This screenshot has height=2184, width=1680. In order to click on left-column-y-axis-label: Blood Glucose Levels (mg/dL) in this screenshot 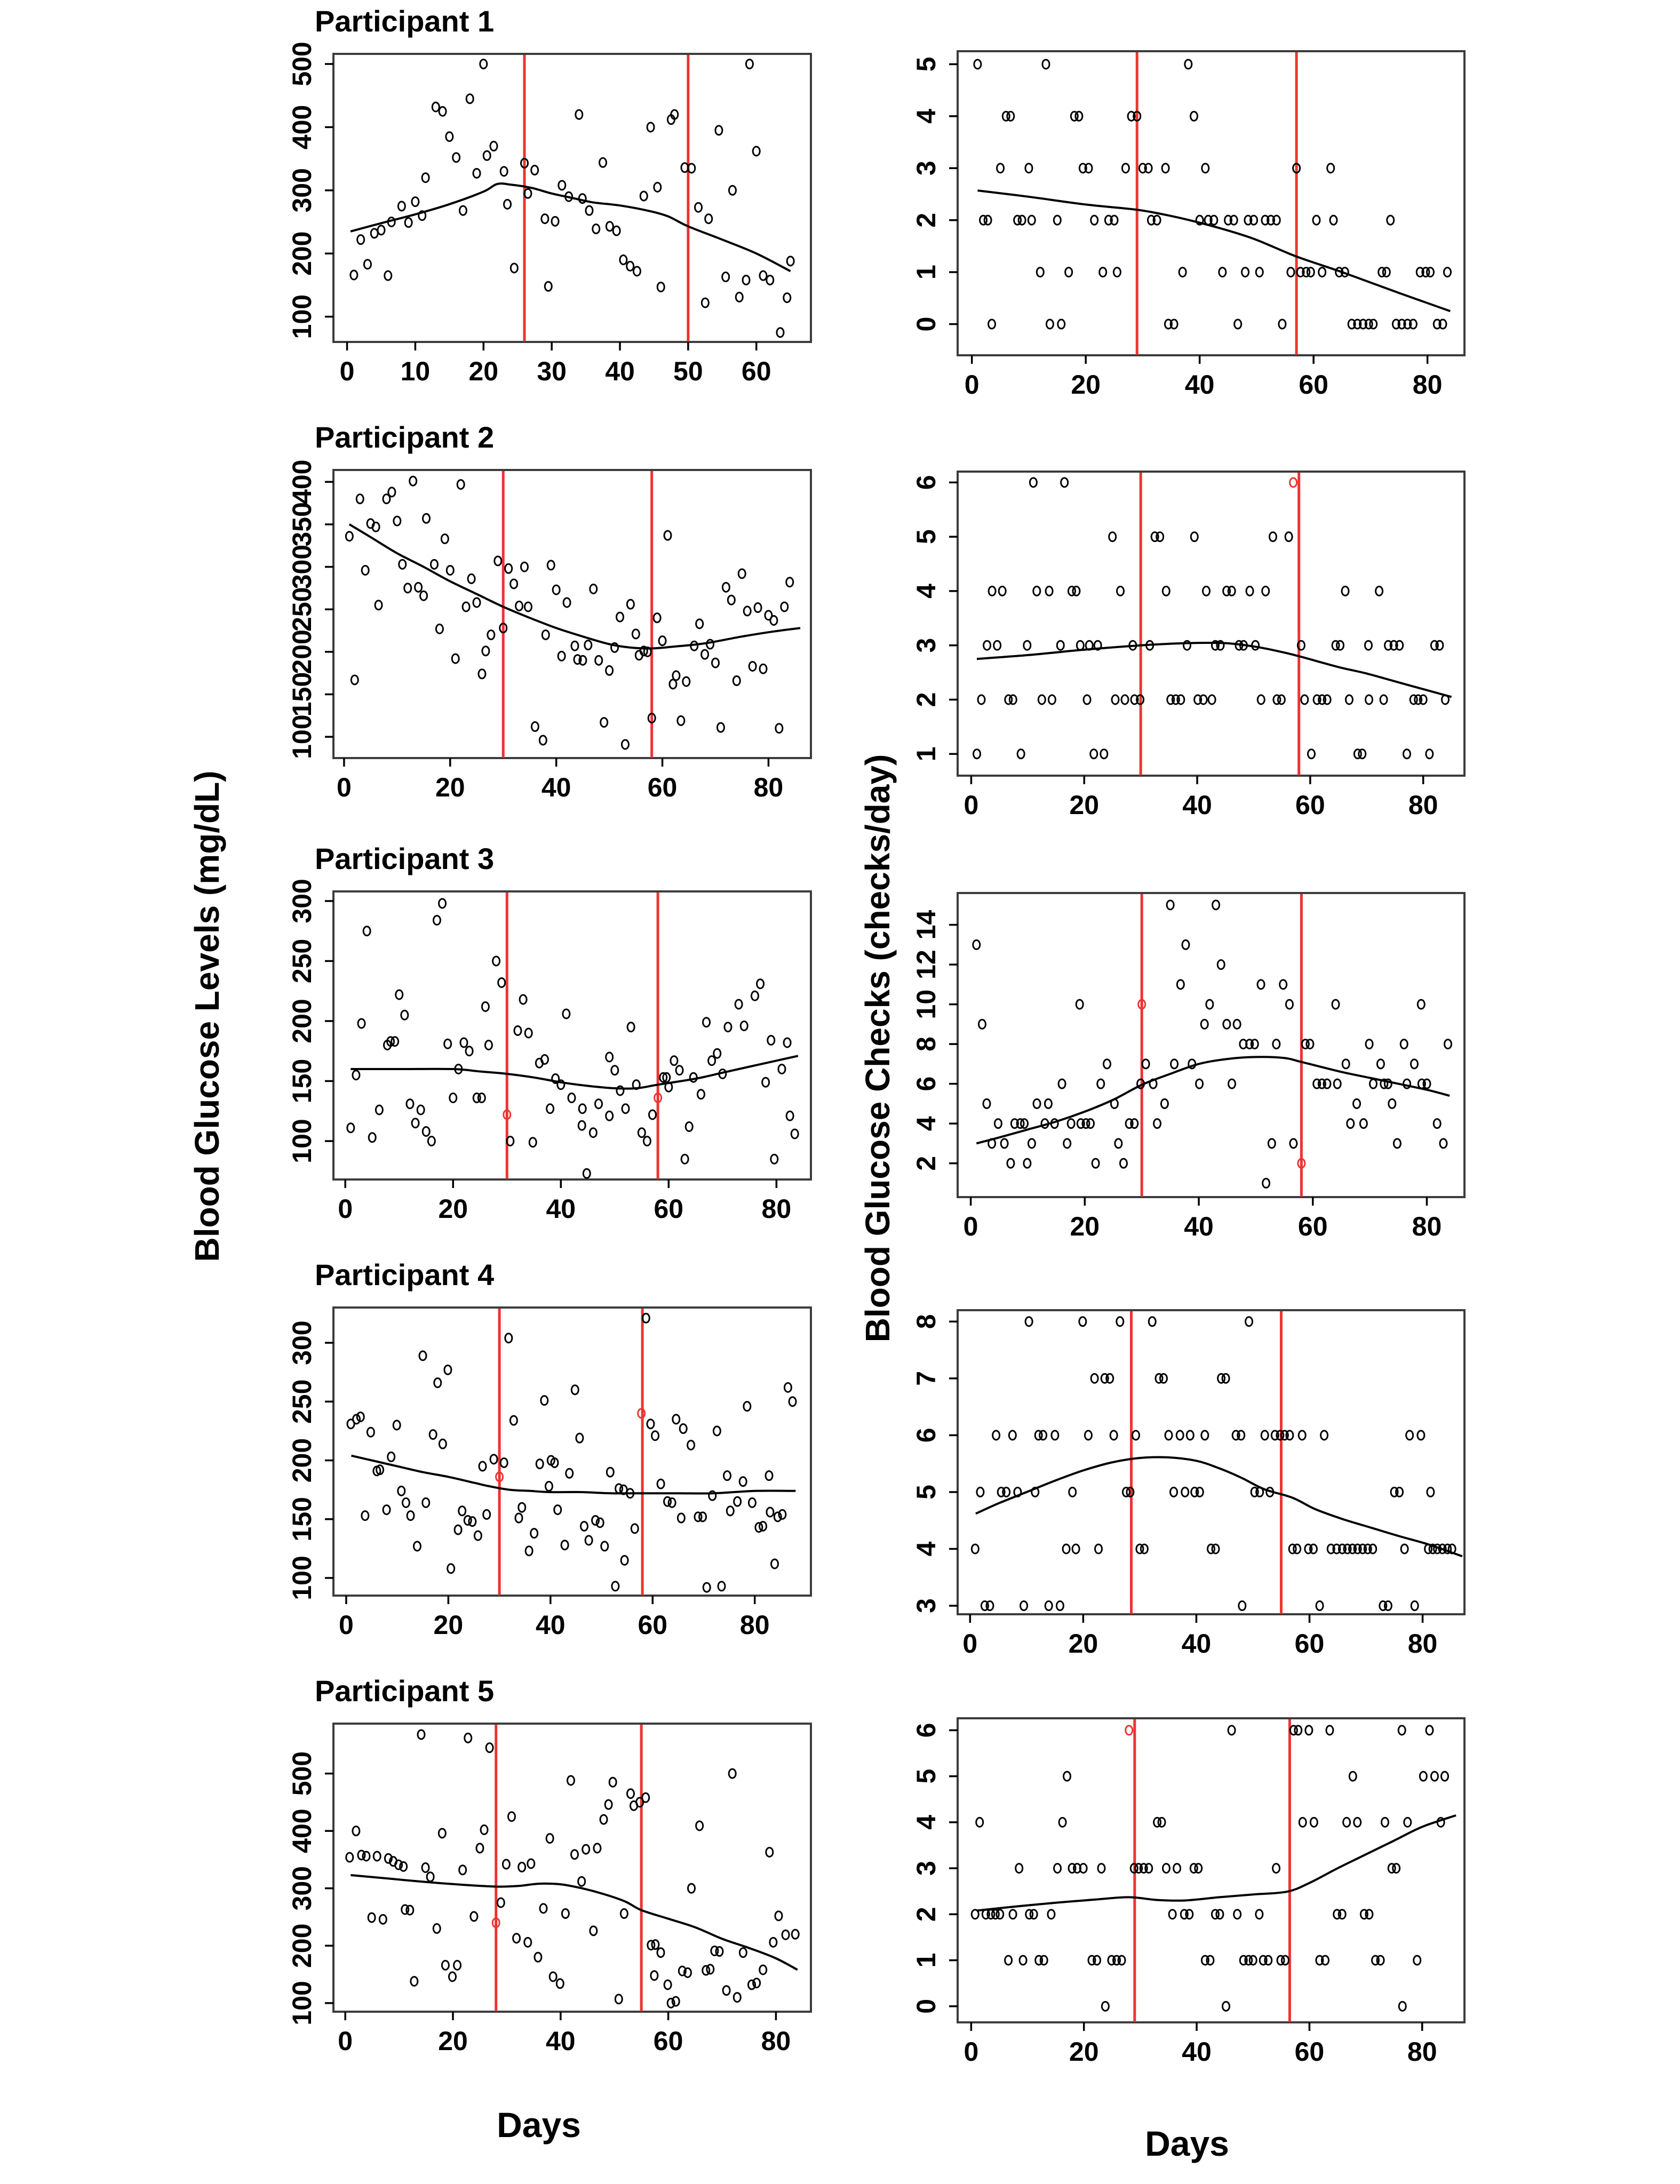, I will do `click(207, 1016)`.